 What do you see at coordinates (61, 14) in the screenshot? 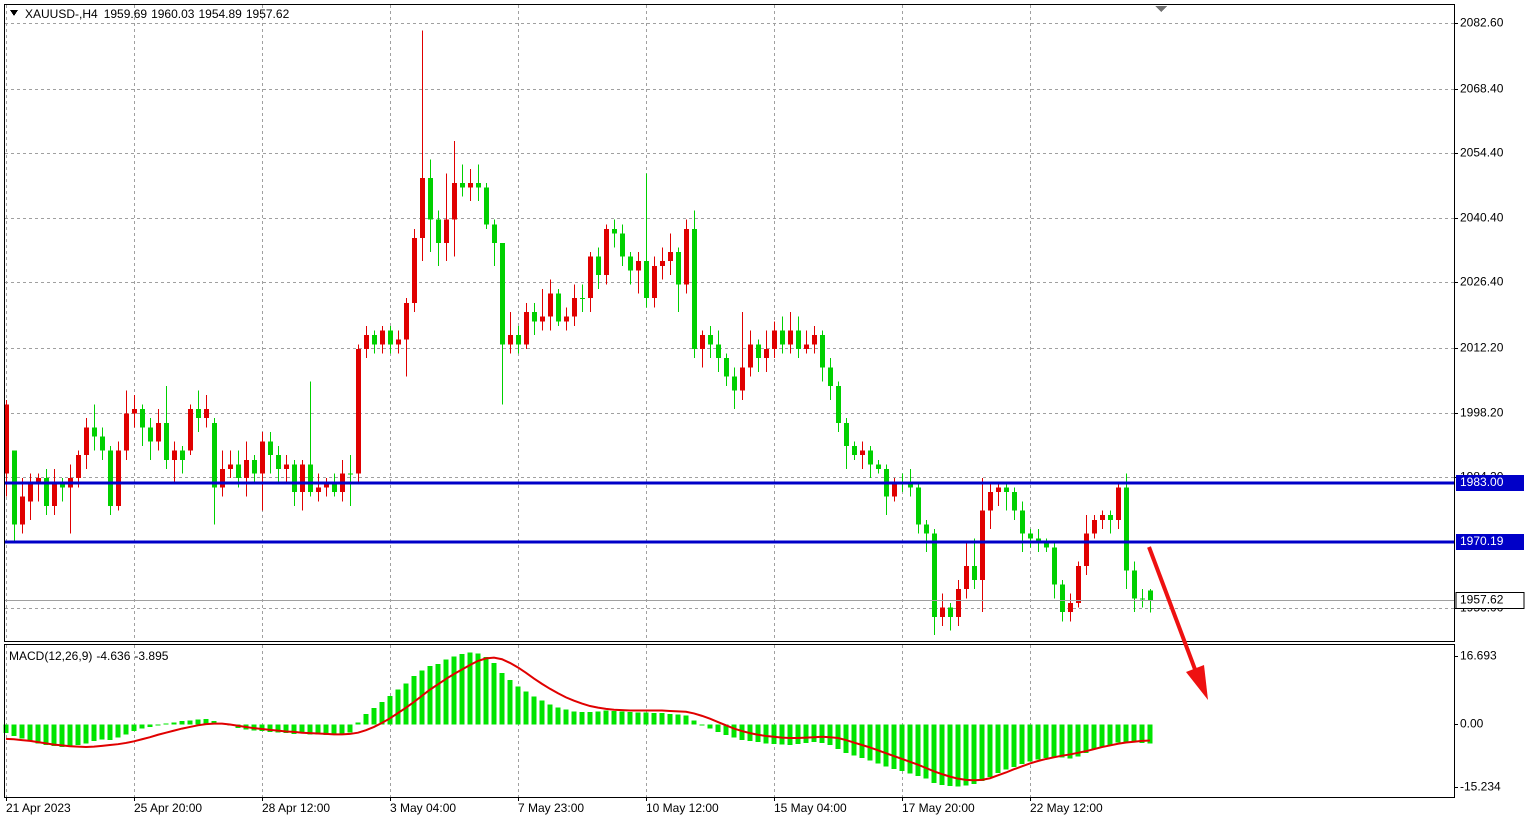
I see `symbol: XAUUSD-,H4` at bounding box center [61, 14].